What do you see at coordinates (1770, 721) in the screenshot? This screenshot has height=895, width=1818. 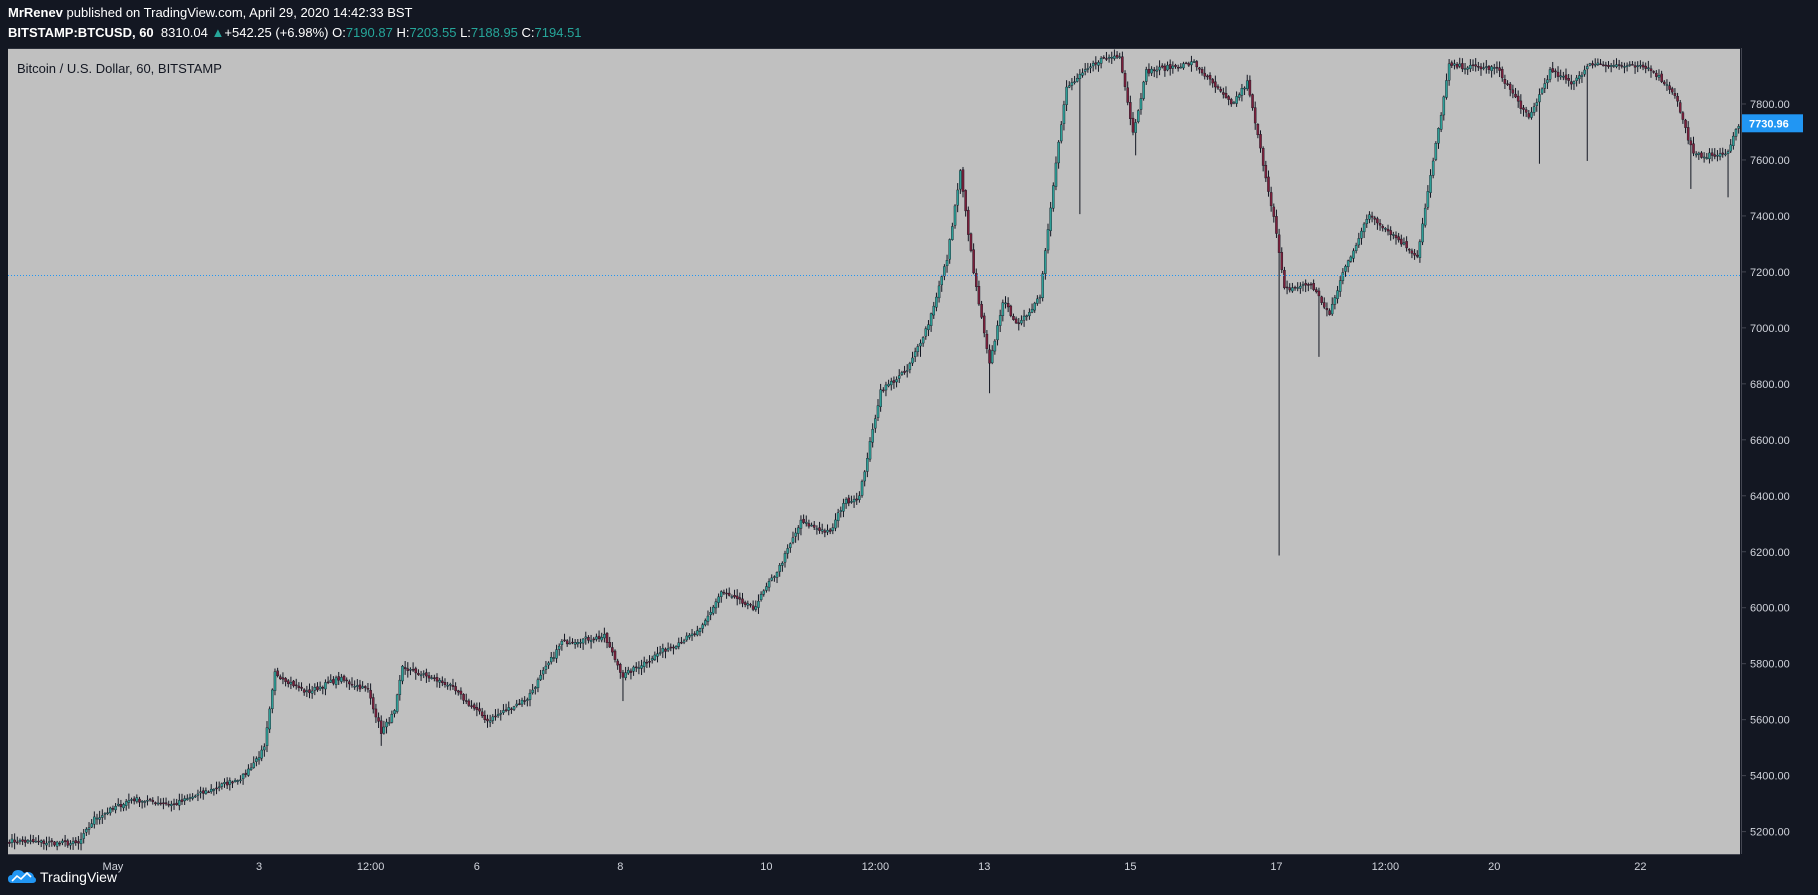 I see `price-tick-label: 5600.00` at bounding box center [1770, 721].